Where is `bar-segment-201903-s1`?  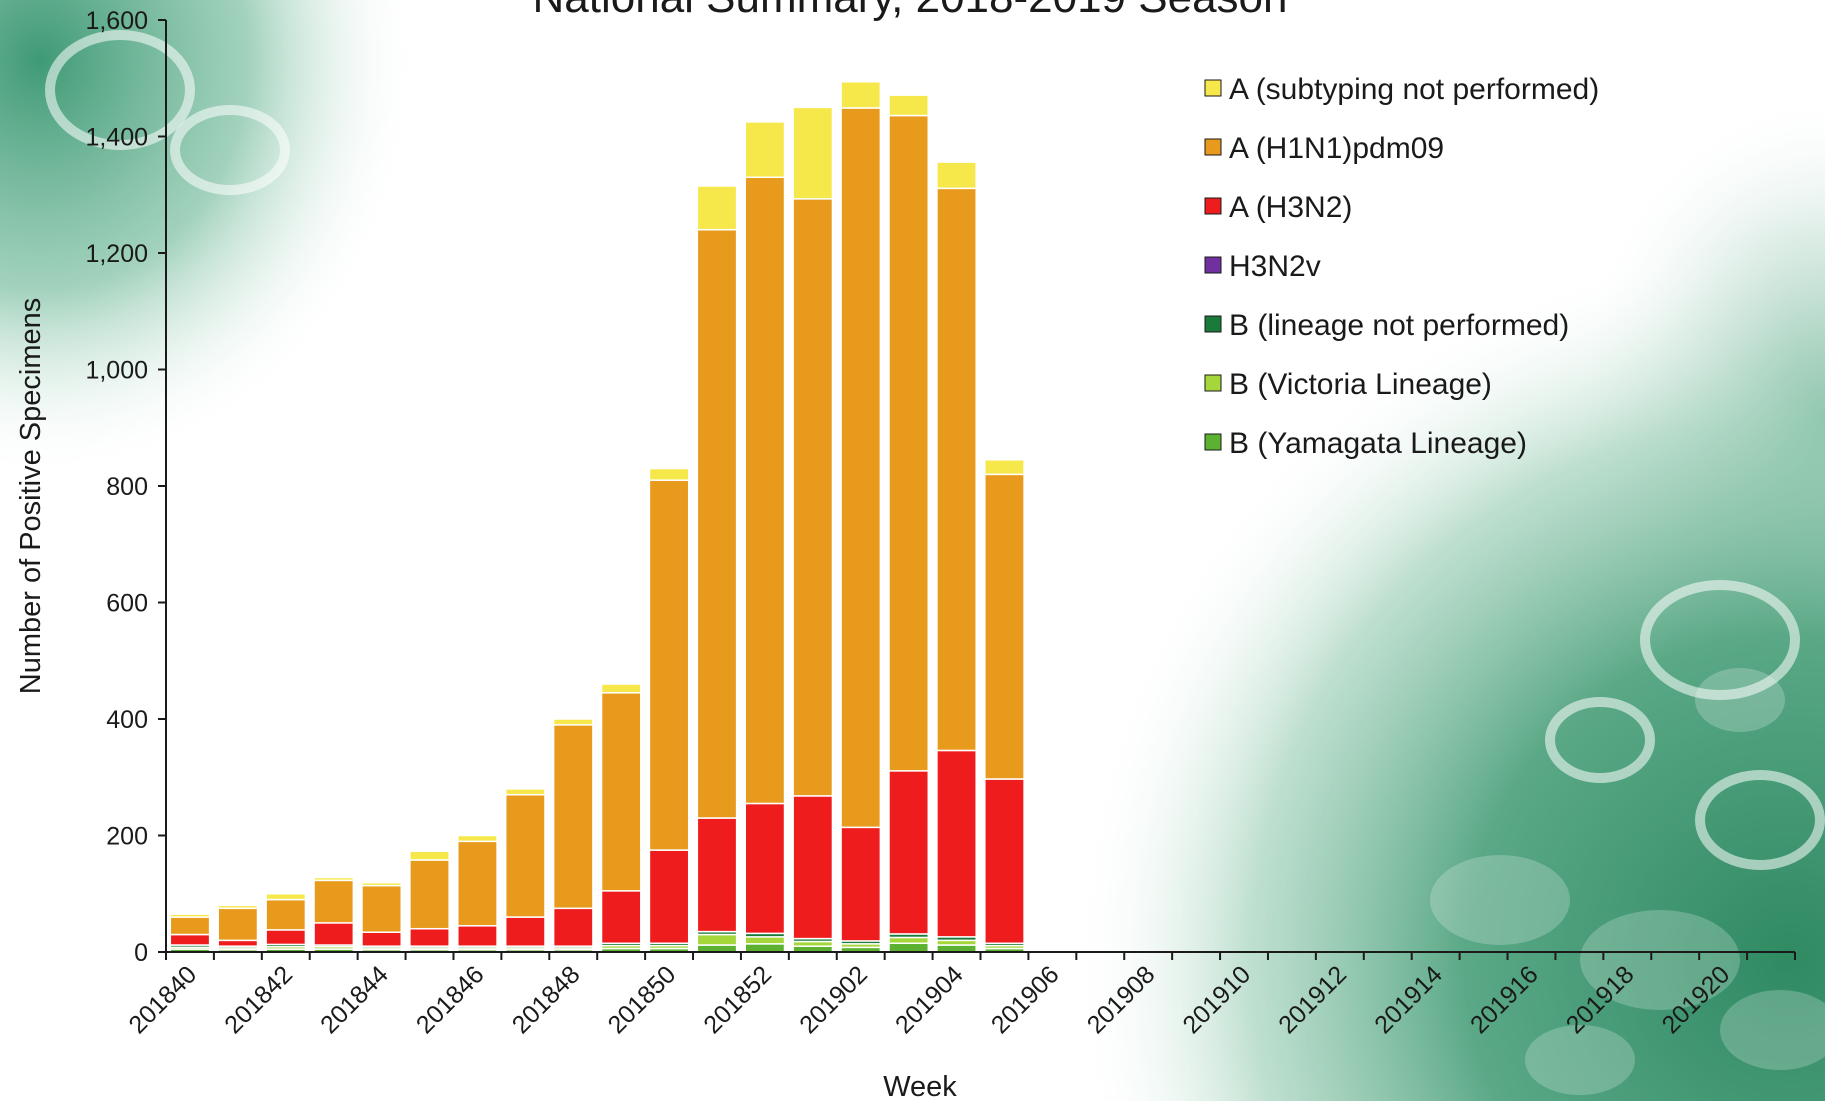
bar-segment-201903-s1 is located at coordinates (909, 940).